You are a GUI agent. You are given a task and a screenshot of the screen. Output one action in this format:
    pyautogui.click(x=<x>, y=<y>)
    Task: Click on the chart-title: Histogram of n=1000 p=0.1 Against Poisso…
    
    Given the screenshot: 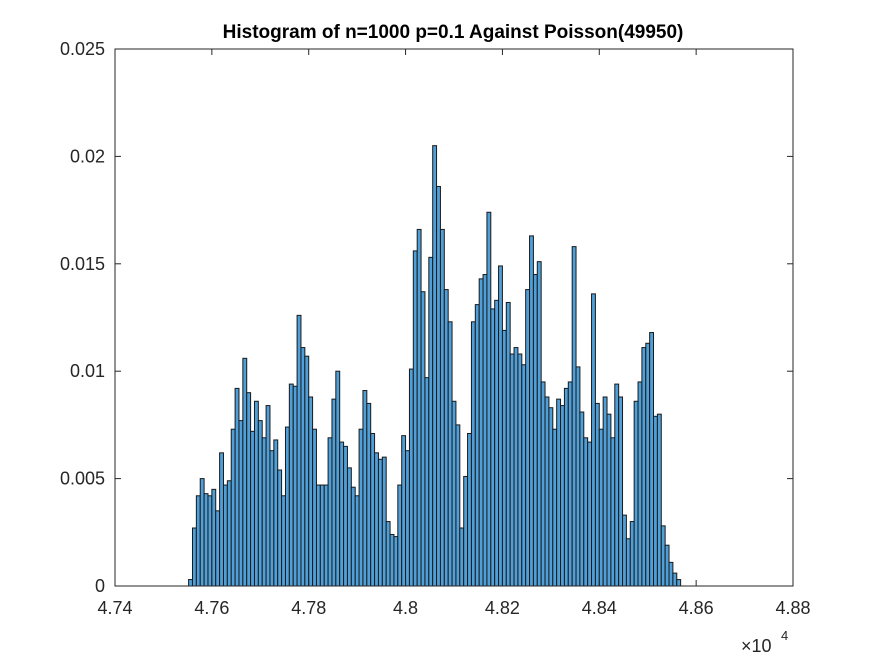 What is the action you would take?
    pyautogui.click(x=453, y=32)
    